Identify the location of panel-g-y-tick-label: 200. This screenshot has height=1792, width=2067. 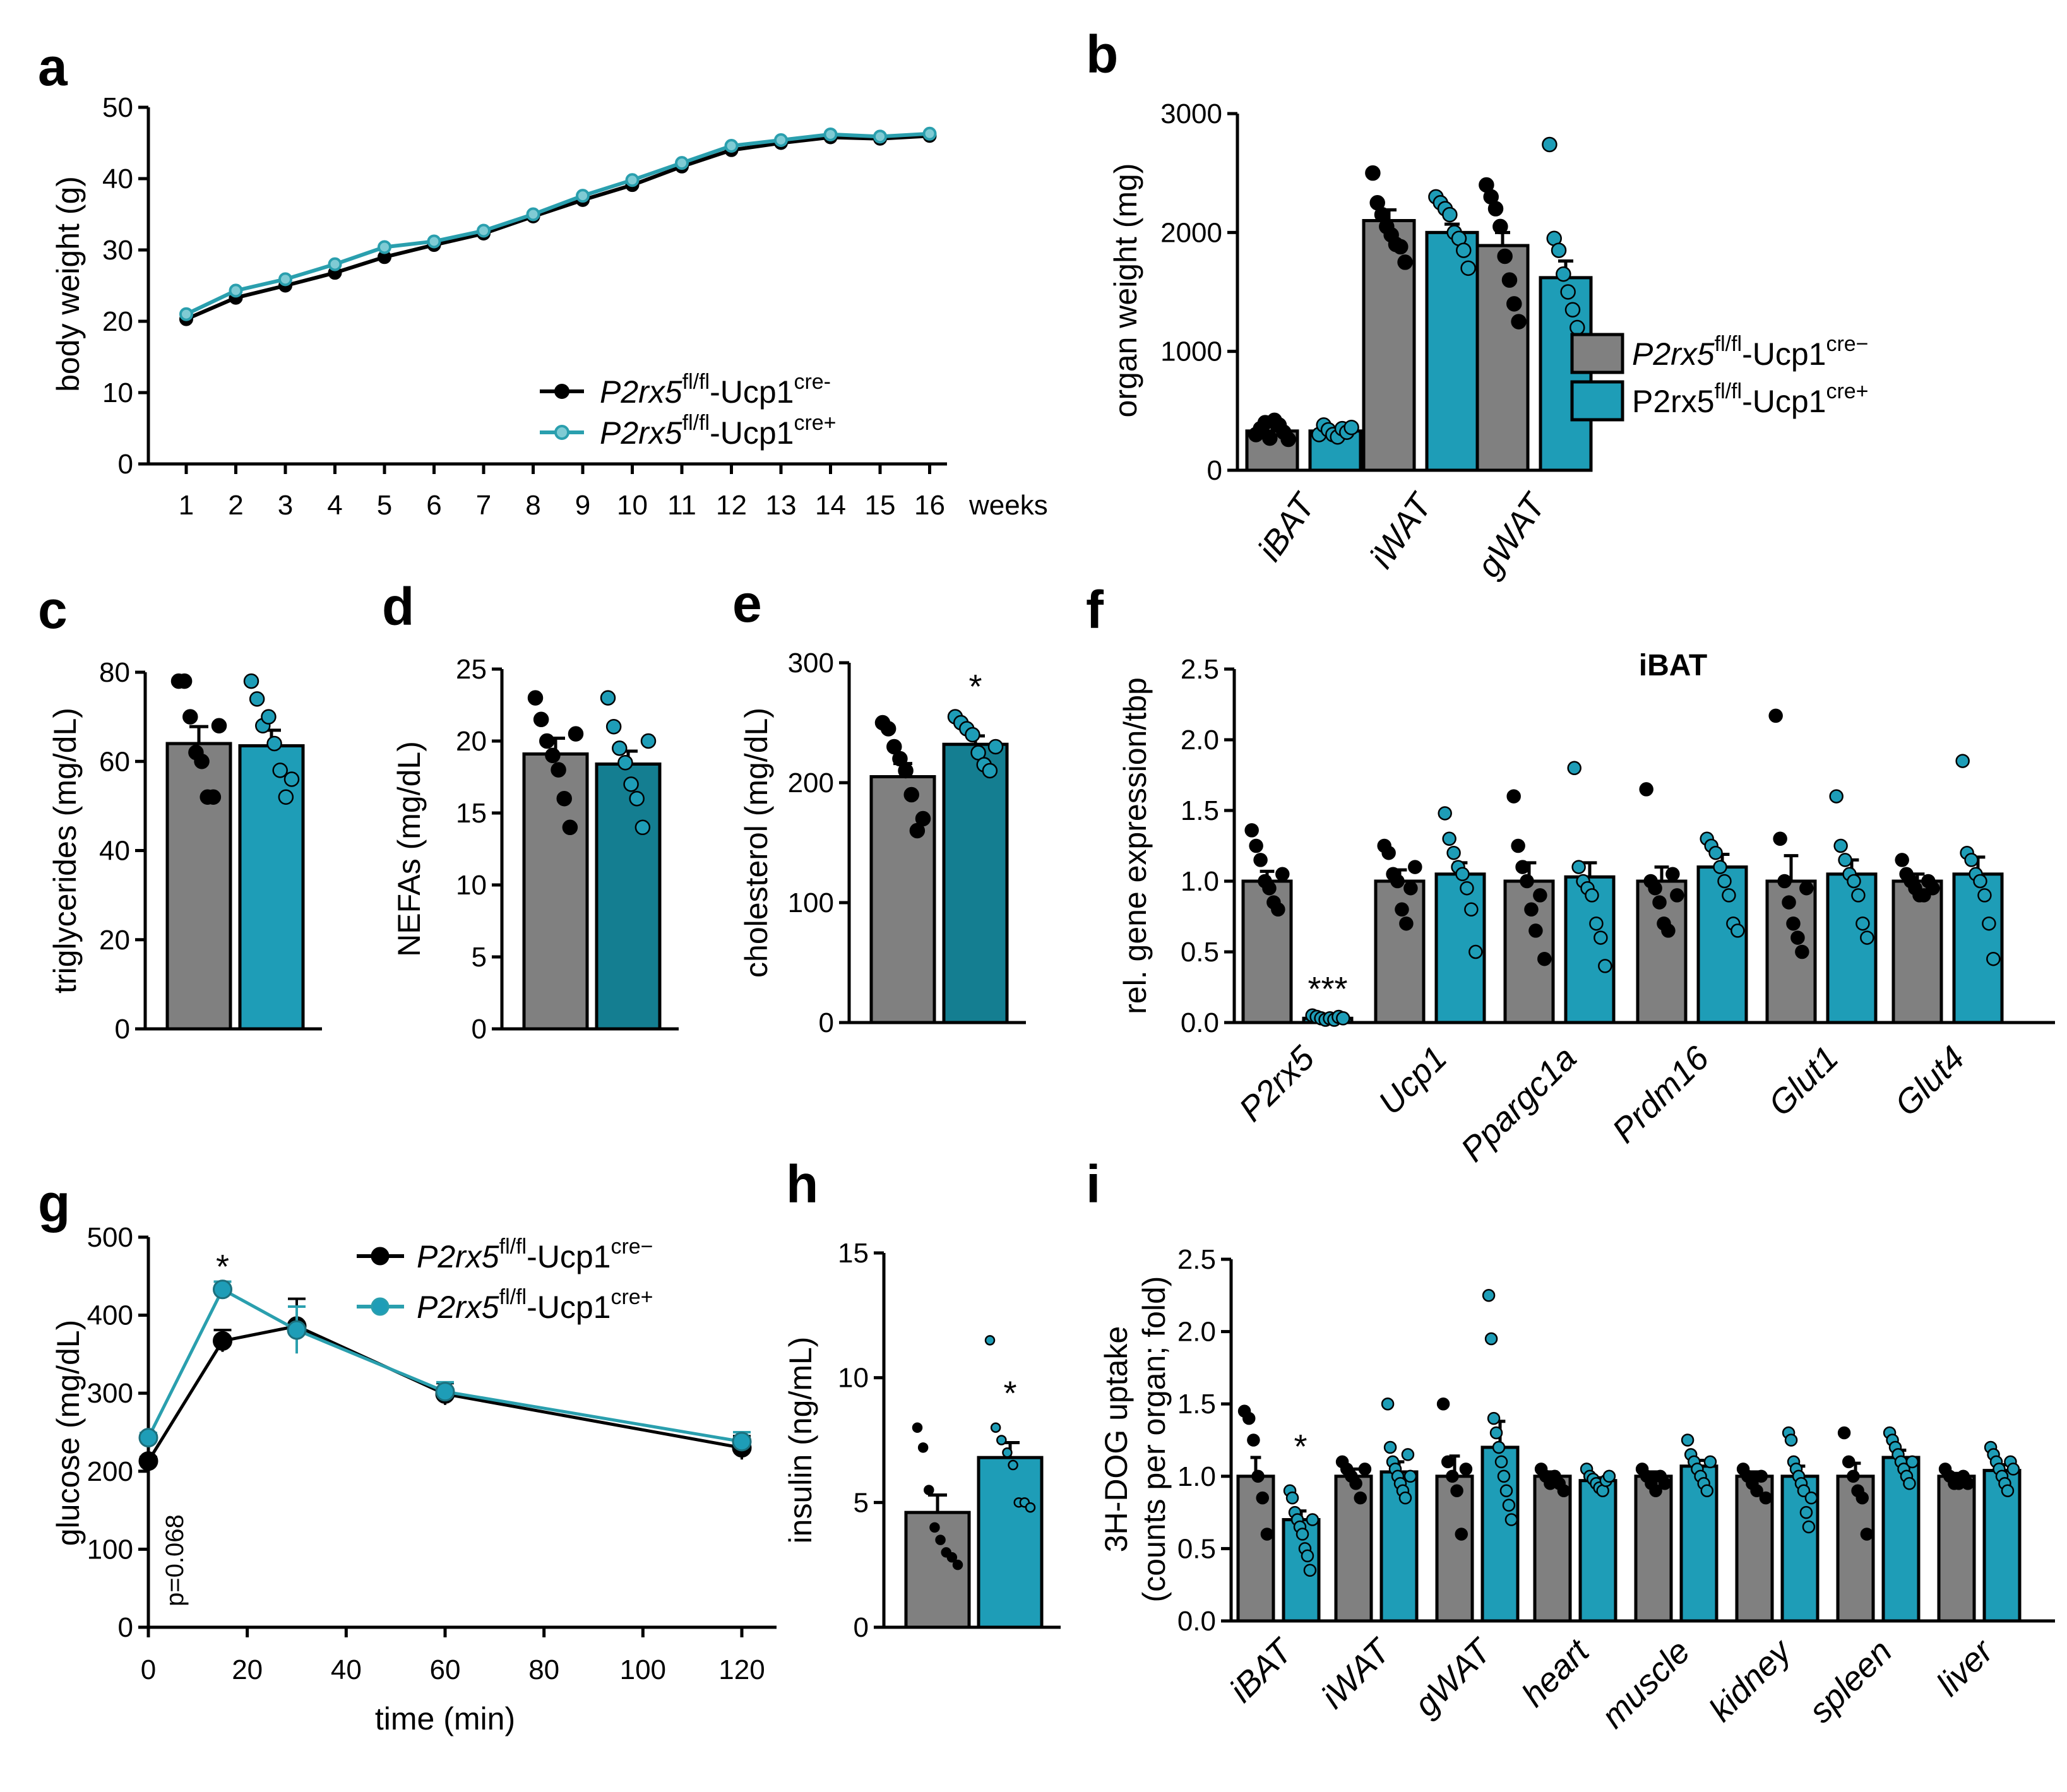
(110, 1472).